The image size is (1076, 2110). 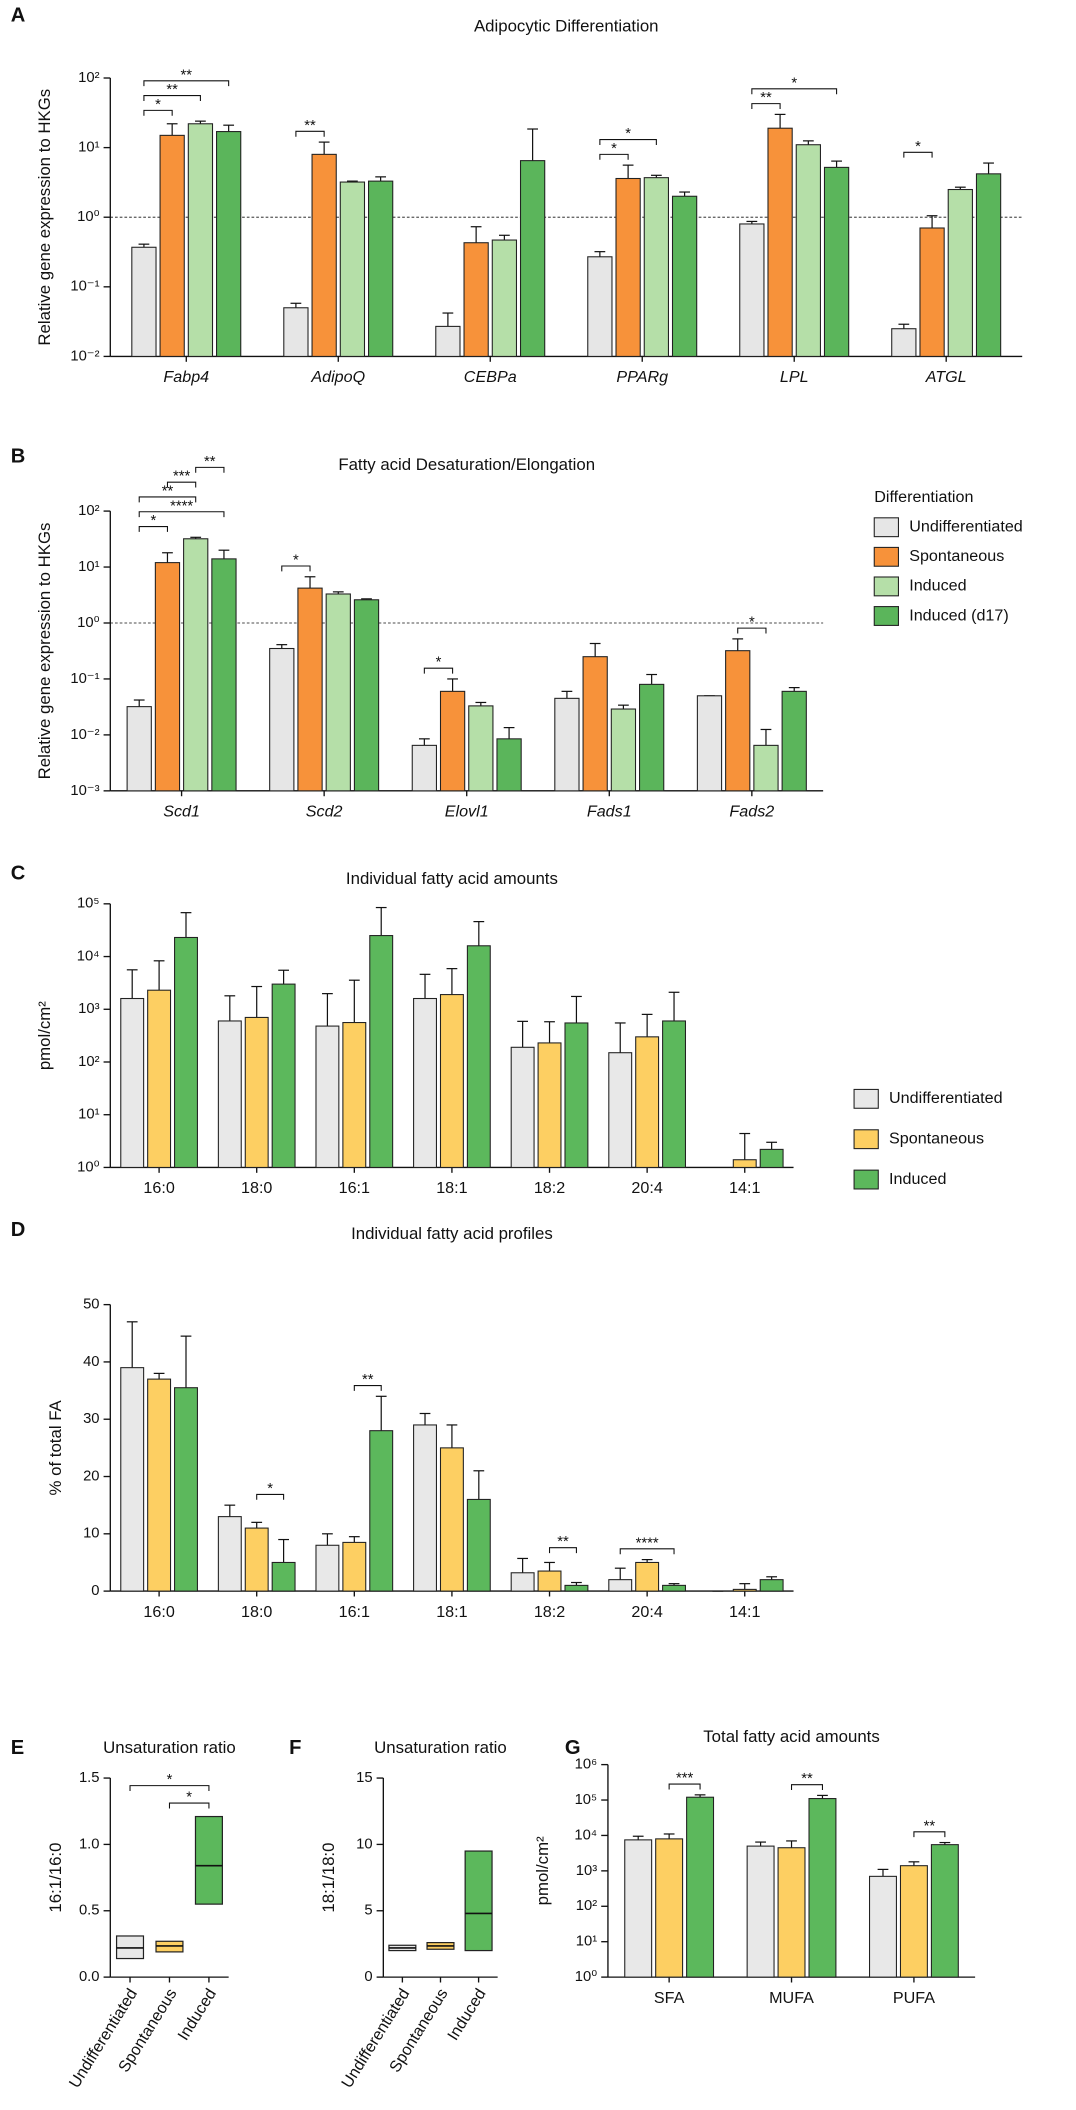 I want to click on y-tick-label: 50, so click(x=91, y=1305).